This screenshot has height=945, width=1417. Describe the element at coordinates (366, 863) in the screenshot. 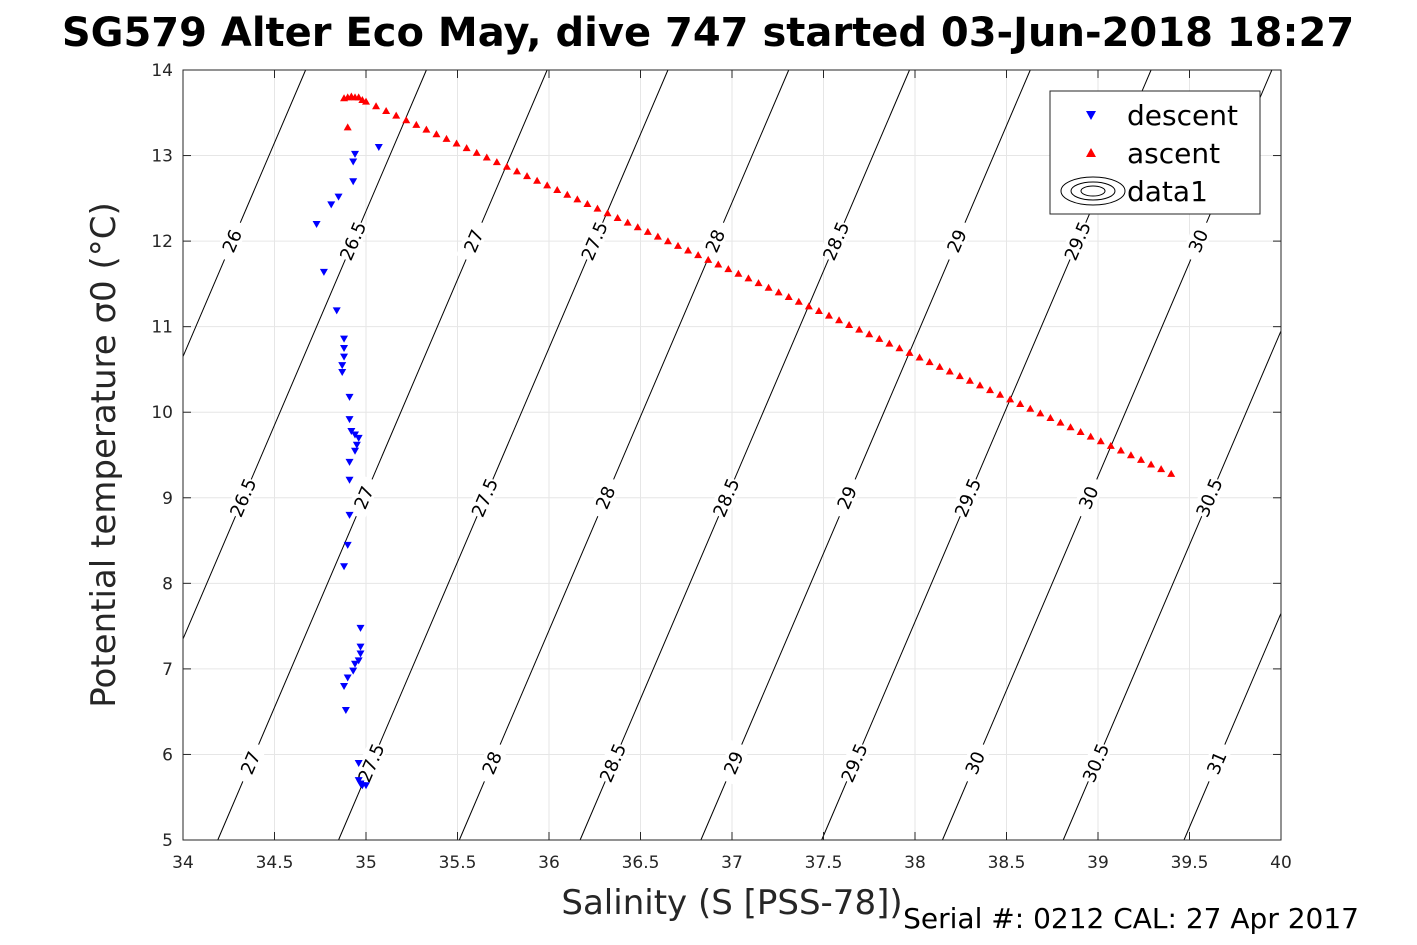

I see `x-tick-label-2: 35` at that location.